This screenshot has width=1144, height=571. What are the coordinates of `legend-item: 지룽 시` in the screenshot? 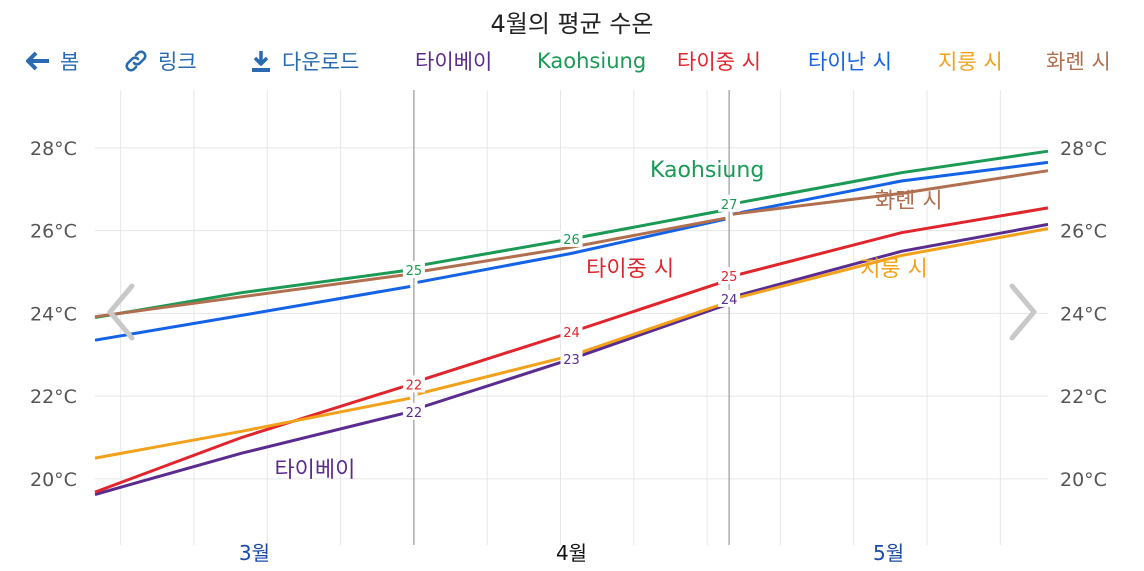 It's located at (970, 62).